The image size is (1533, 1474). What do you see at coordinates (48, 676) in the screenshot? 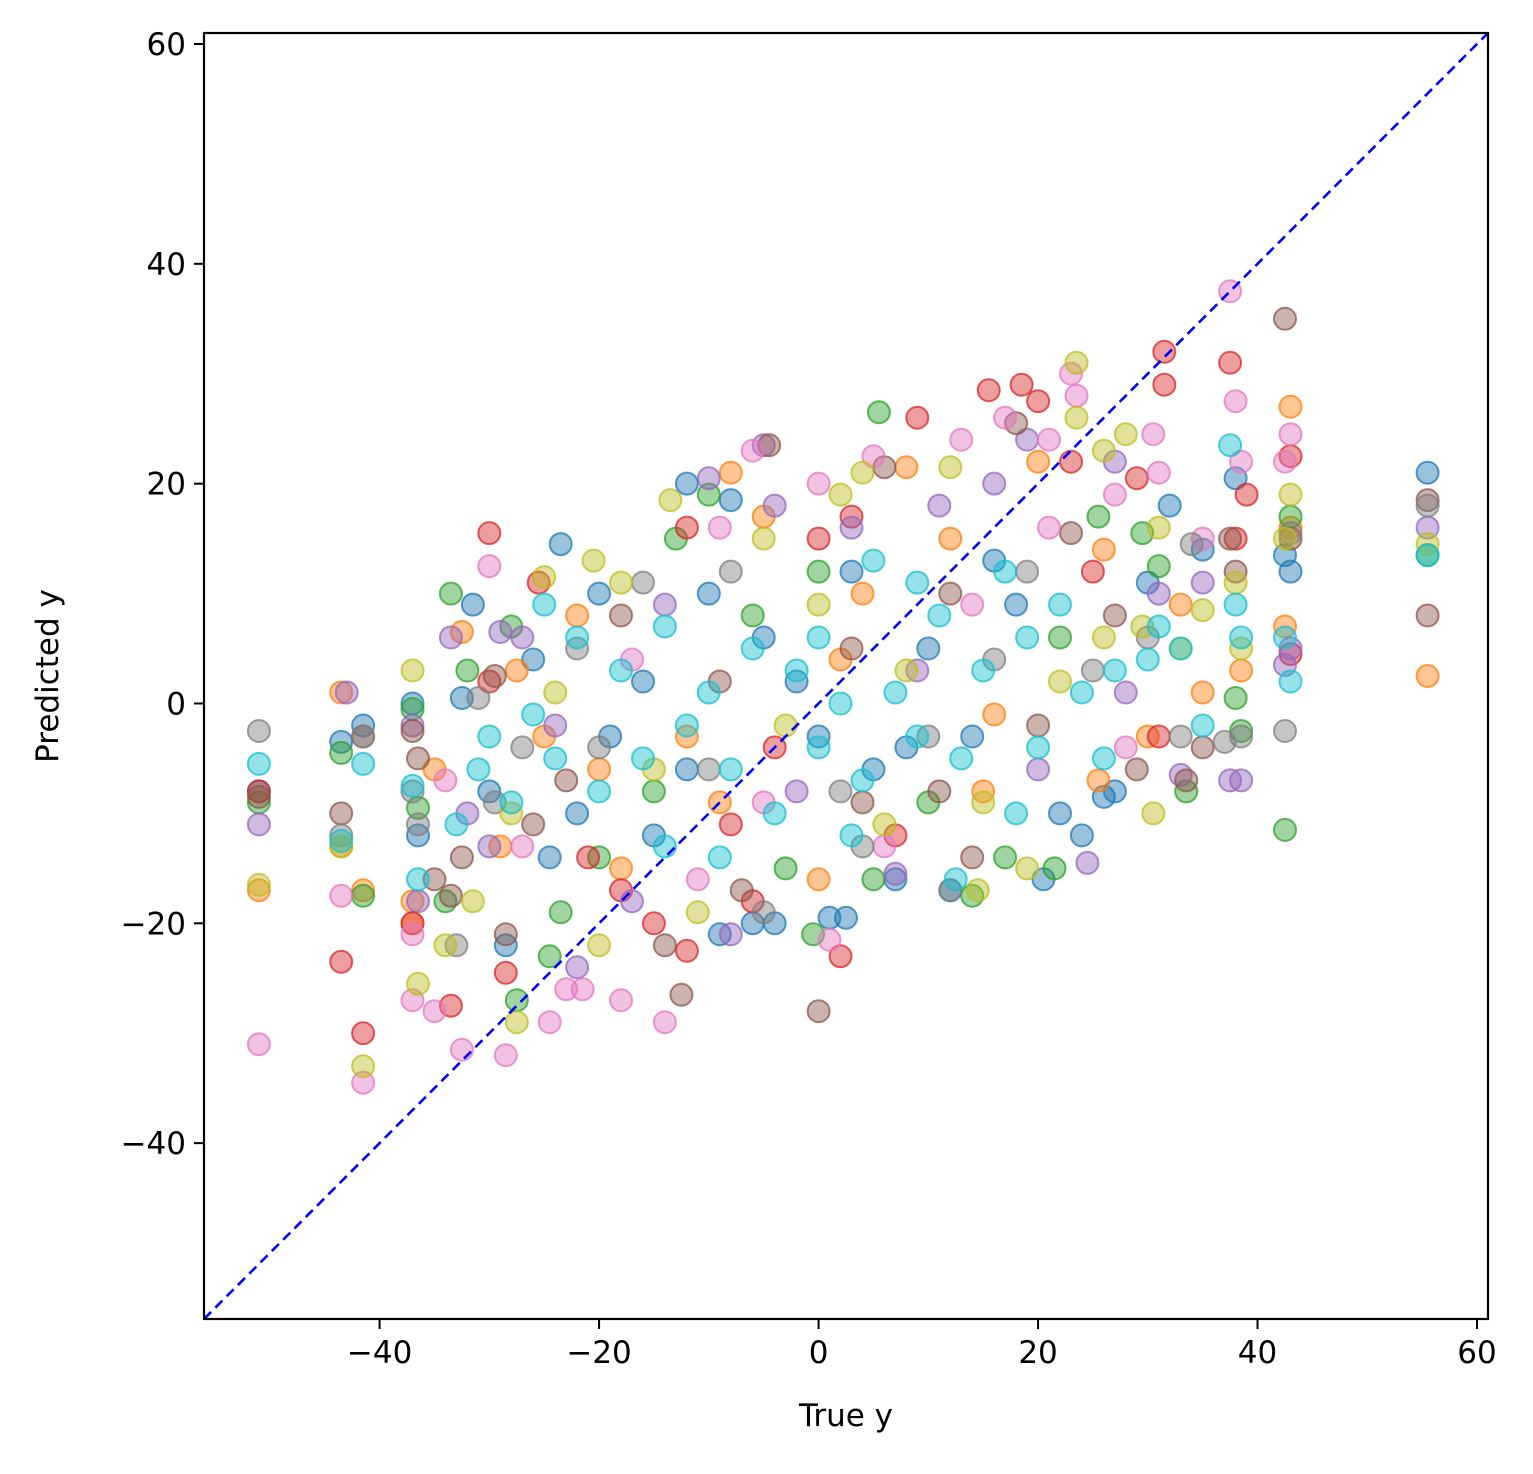
I see `y-axis-label: Predicted y` at bounding box center [48, 676].